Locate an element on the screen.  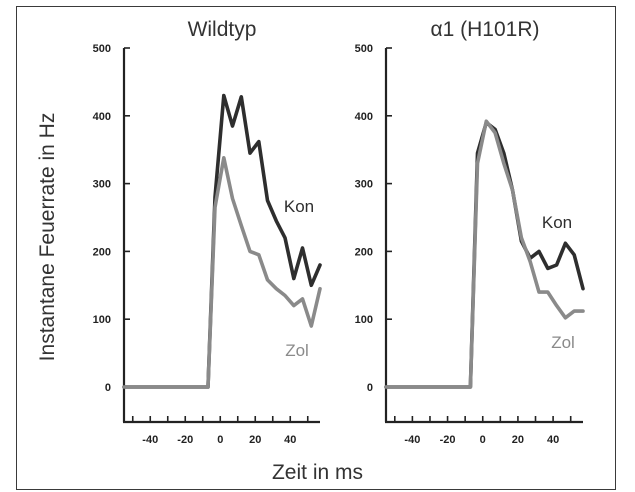
series-line-zol is located at coordinates (222, 272).